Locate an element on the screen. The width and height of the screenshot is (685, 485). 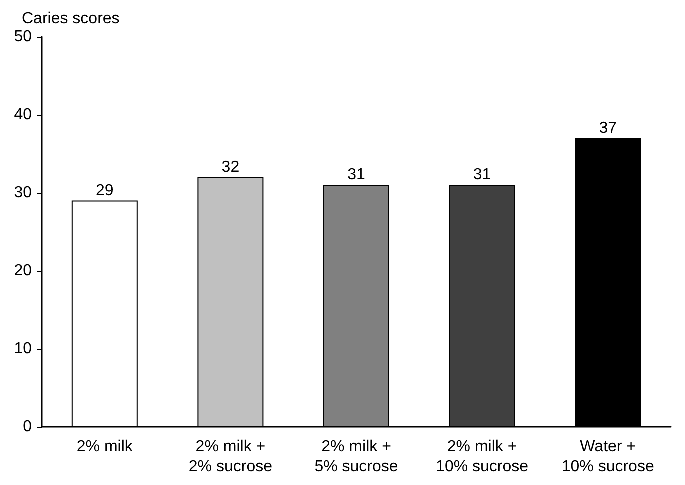
y-tick-label: 40 is located at coordinates (23, 115).